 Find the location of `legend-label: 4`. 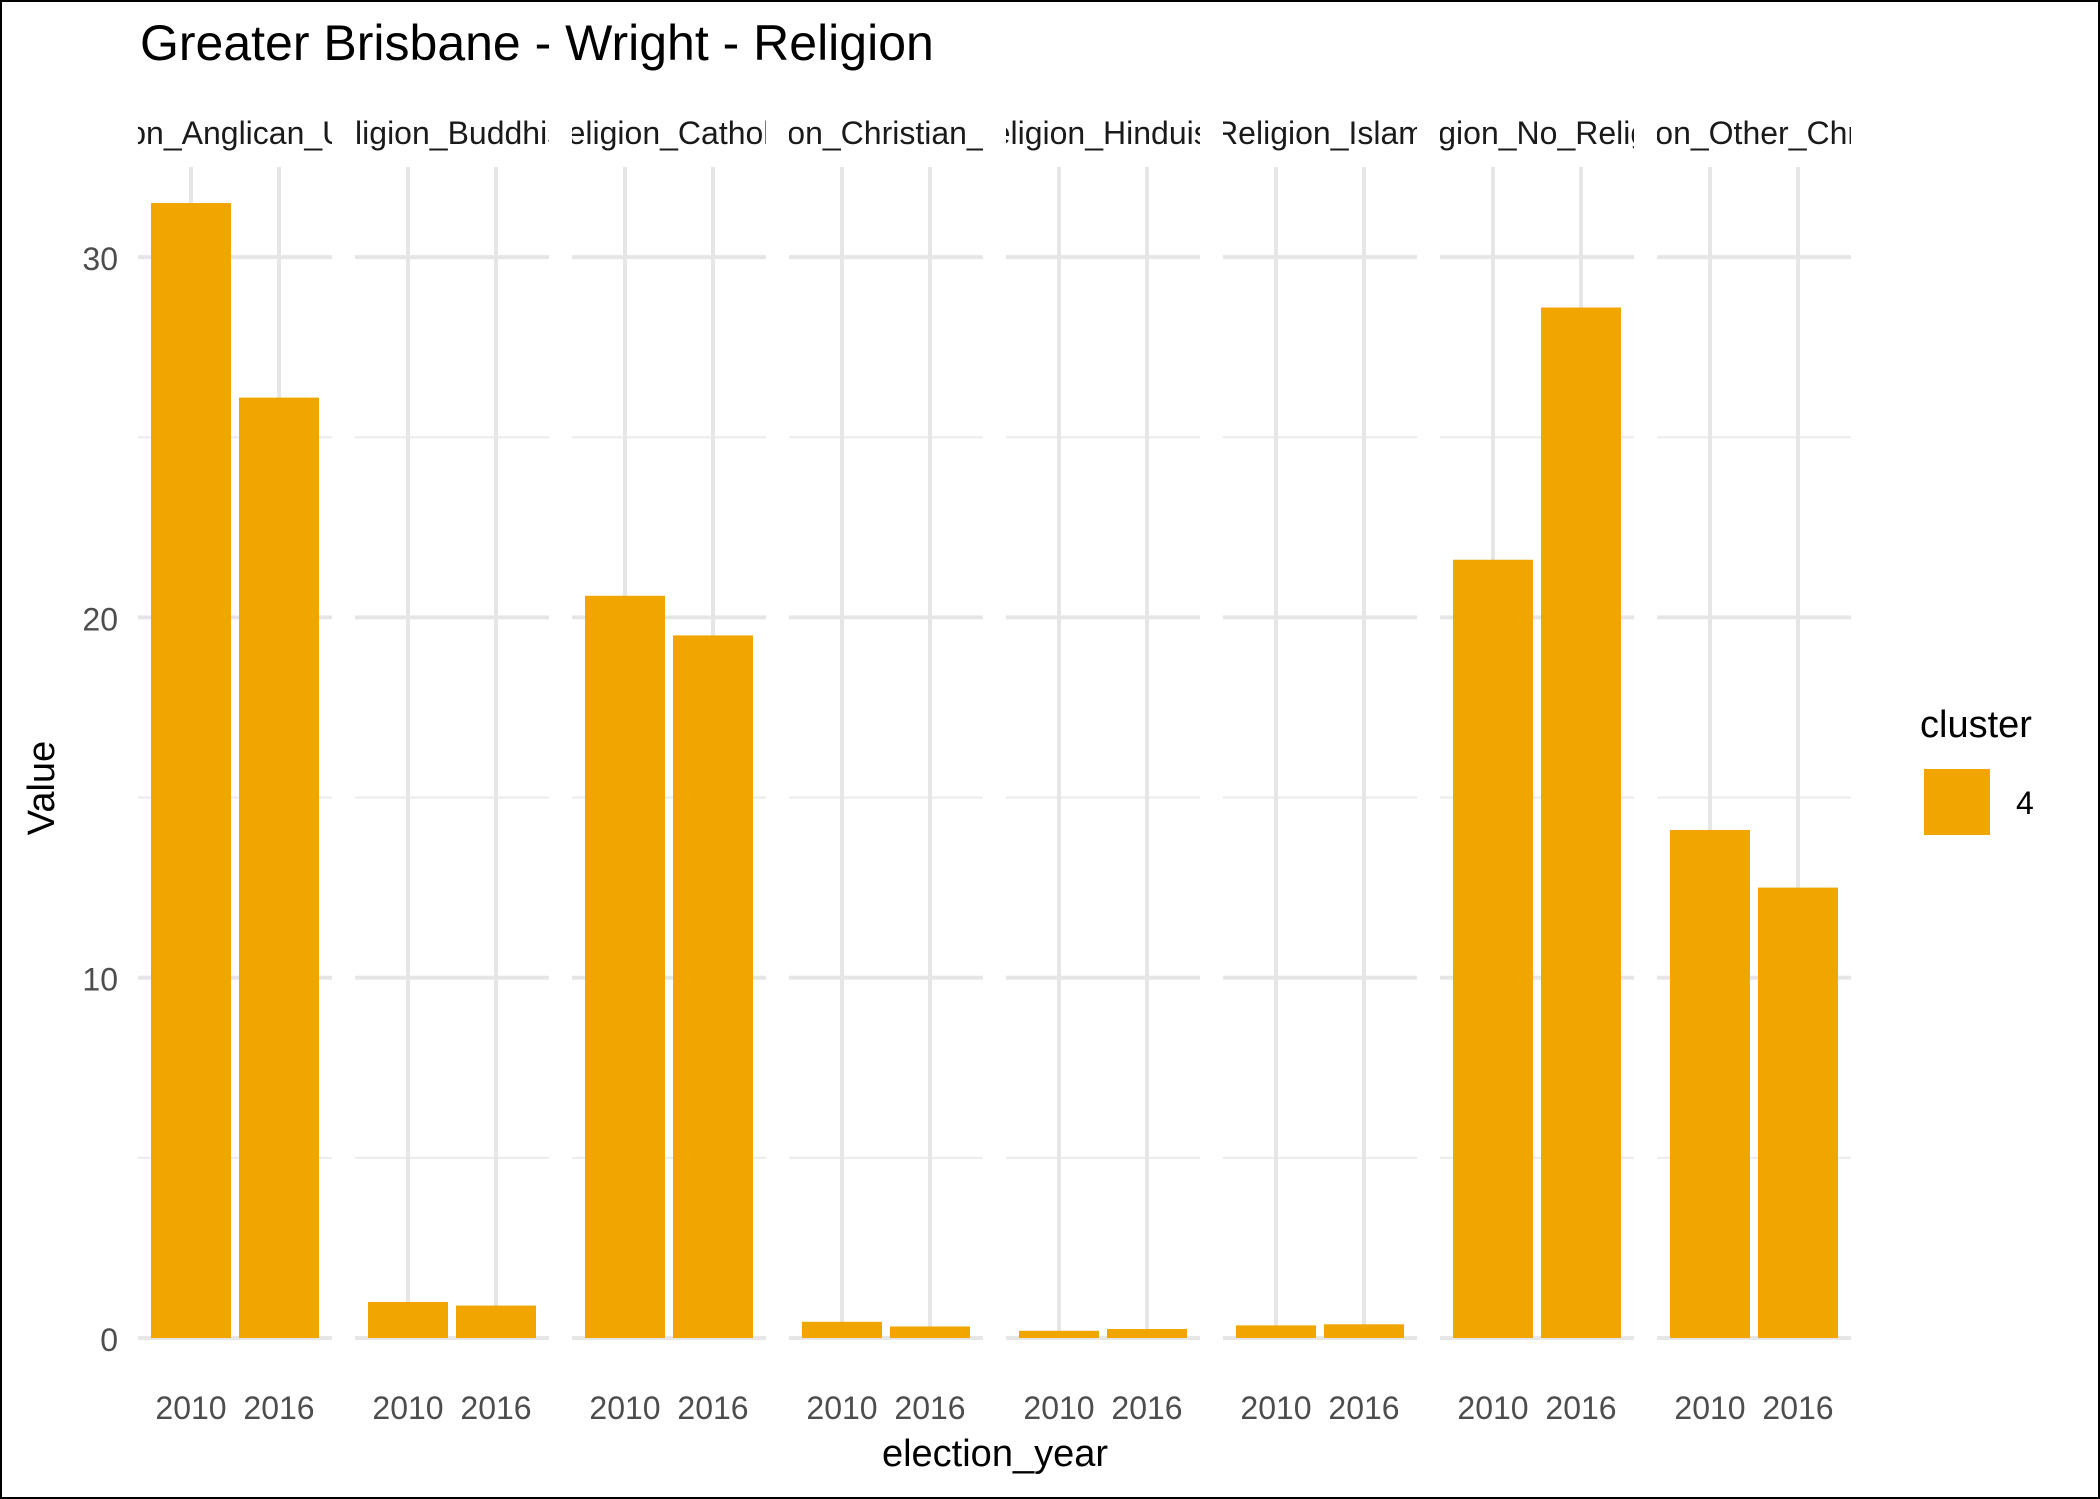

legend-label: 4 is located at coordinates (2025, 803).